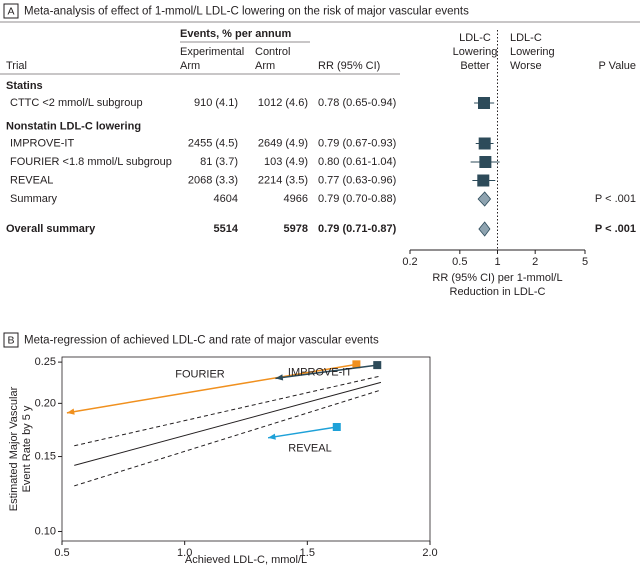  Describe the element at coordinates (213, 180) in the screenshot. I see `experimental-events: 2068 (3.3)` at that location.